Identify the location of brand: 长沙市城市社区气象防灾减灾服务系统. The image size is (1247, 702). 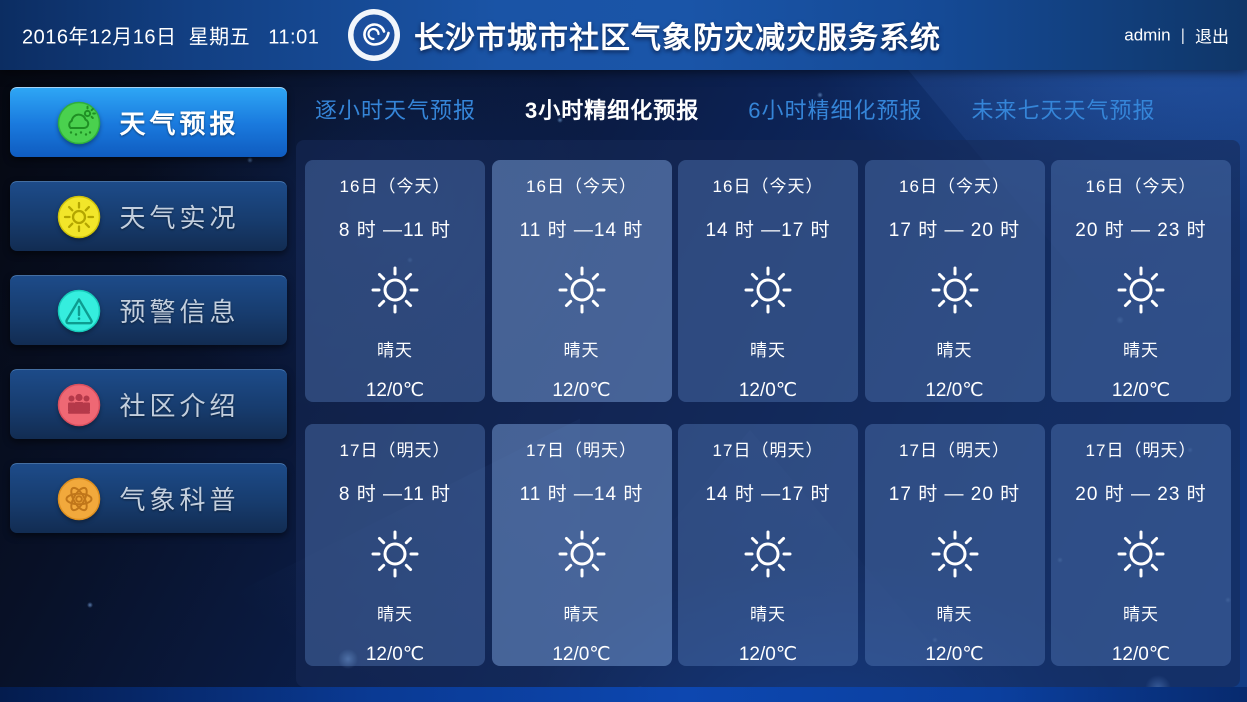
(644, 35).